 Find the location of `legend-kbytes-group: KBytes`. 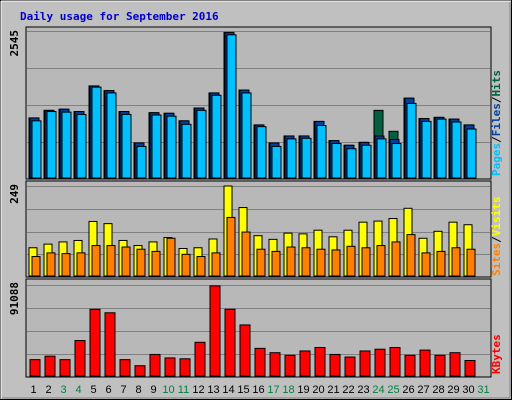

legend-kbytes-group: KBytes is located at coordinates (496, 354).